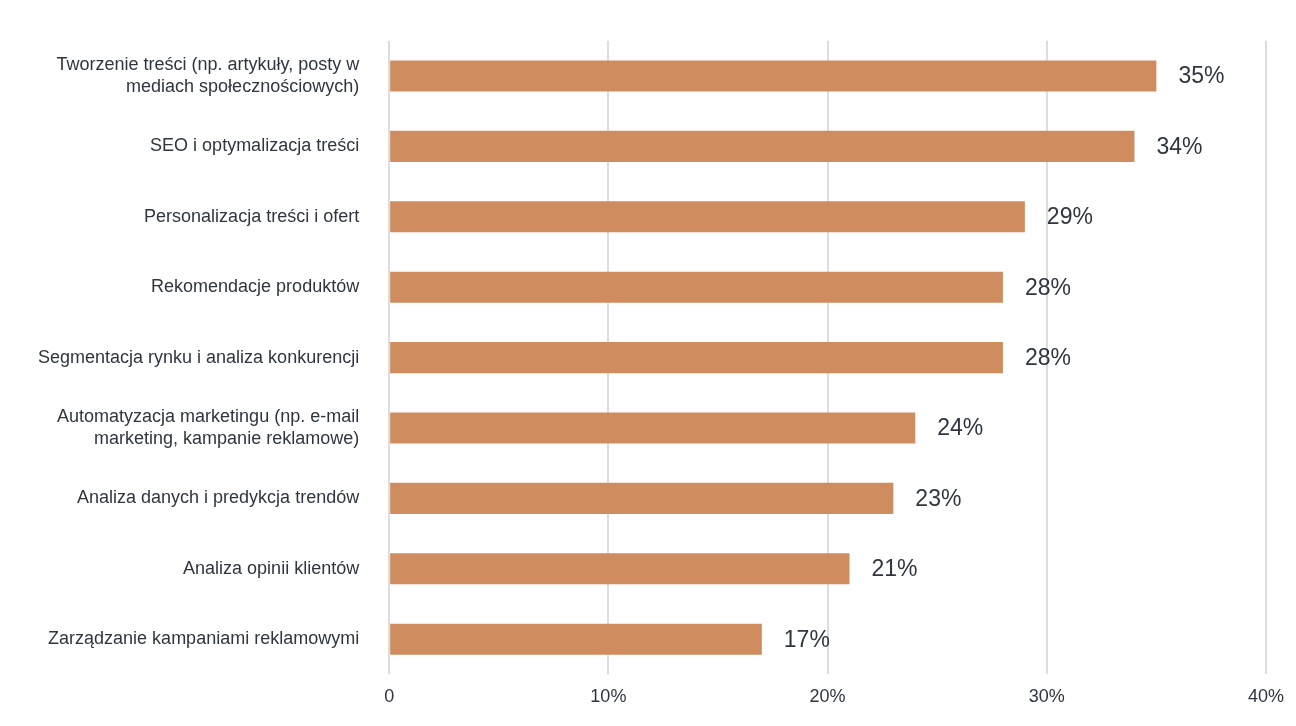 The width and height of the screenshot is (1296, 726). What do you see at coordinates (1201, 75) in the screenshot?
I see `data-label: 35%` at bounding box center [1201, 75].